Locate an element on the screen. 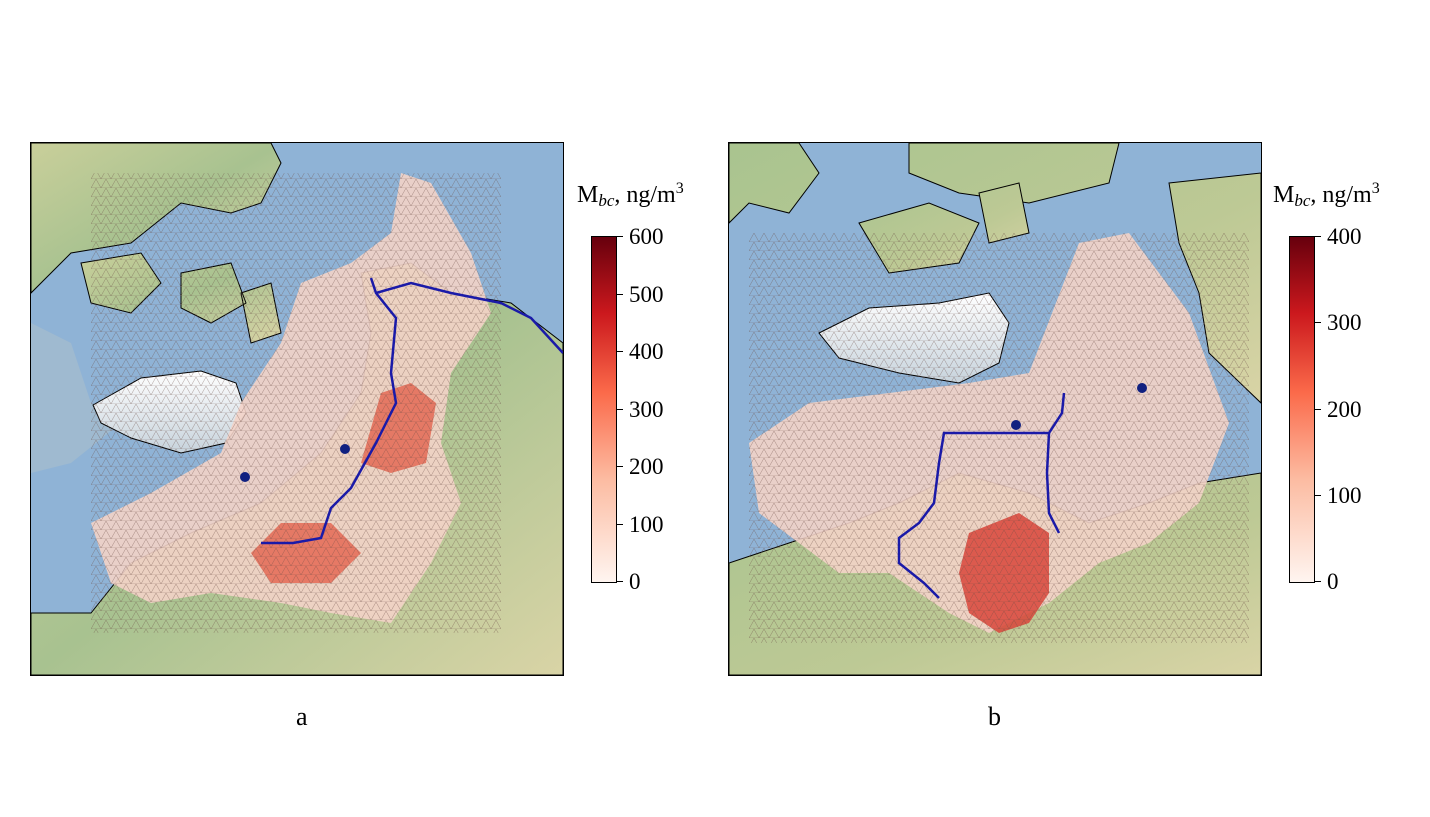 The width and height of the screenshot is (1430, 817). panel-label-a: a is located at coordinates (302, 716).